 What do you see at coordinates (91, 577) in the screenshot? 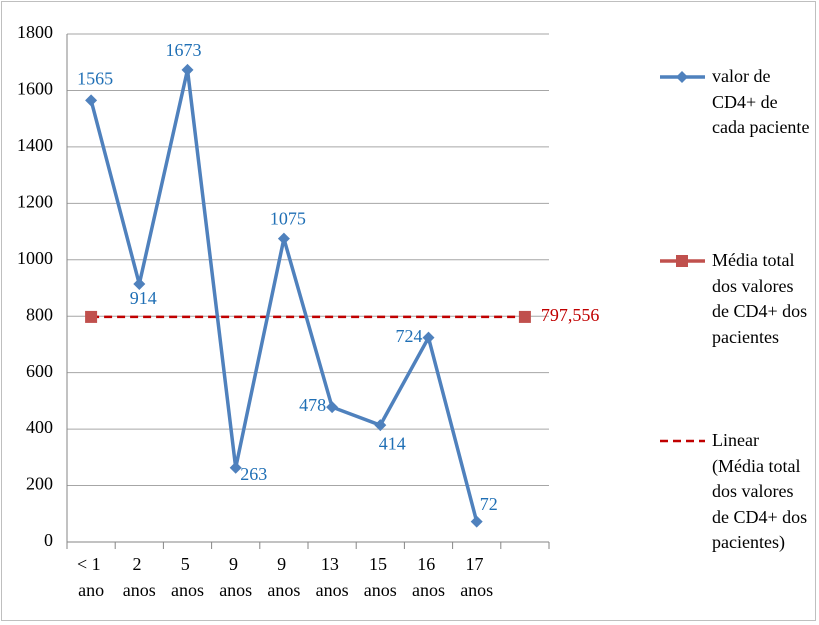
I see `x-tick-label: < 1 ano` at bounding box center [91, 577].